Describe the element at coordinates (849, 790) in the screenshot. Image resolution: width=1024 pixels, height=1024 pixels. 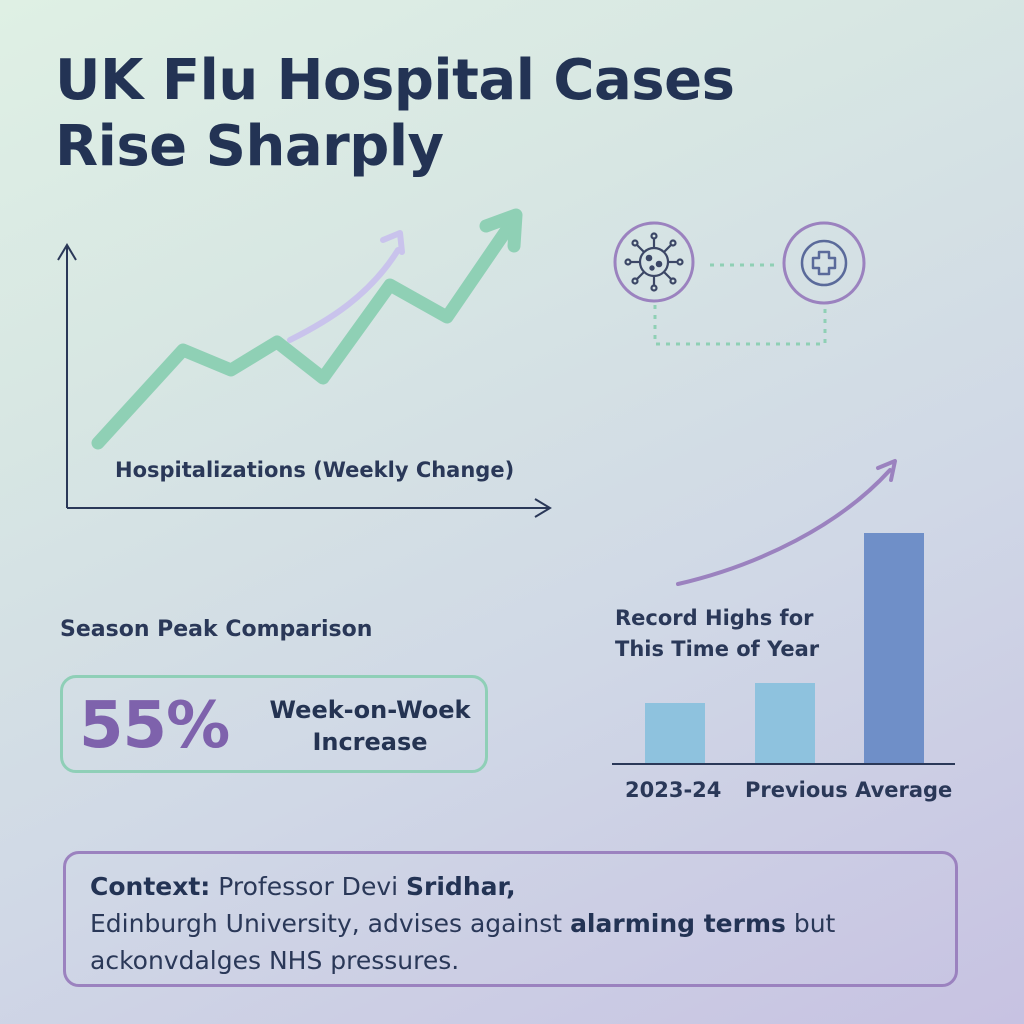
I see `bar-tick-label-2: Previous Average` at that location.